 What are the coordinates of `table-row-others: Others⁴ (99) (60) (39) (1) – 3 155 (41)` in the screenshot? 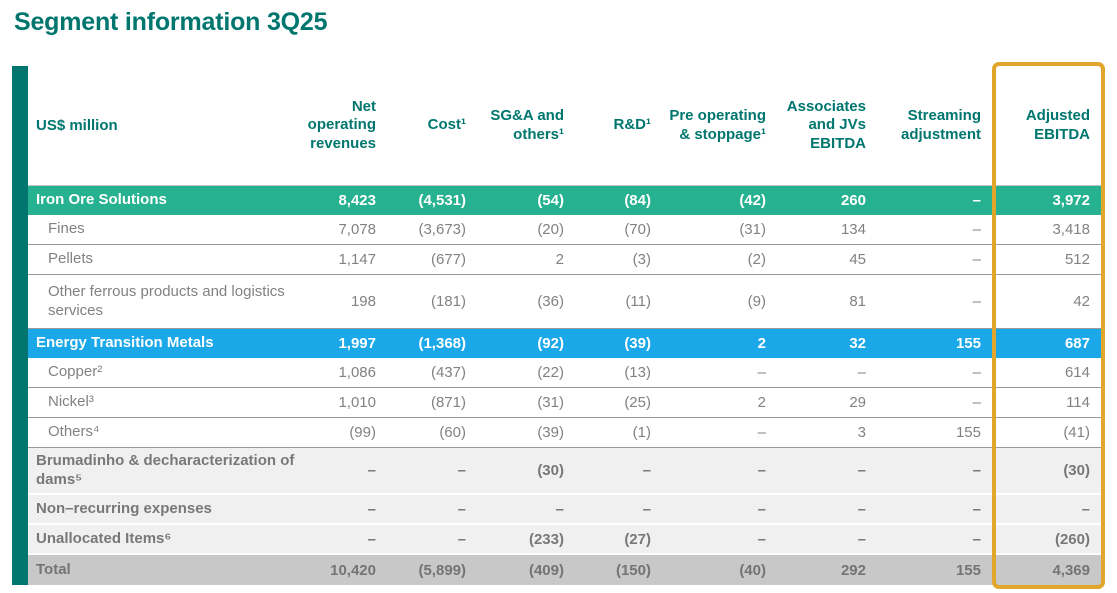 It's located at (566, 433).